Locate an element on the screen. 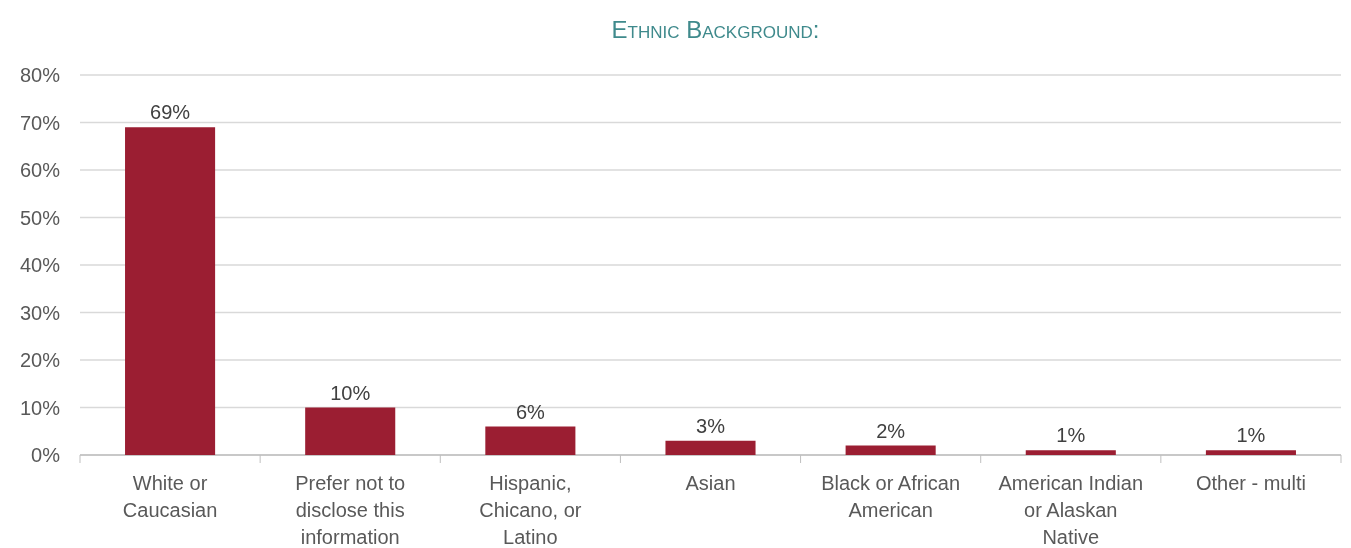 This screenshot has width=1351, height=548. x-tick-label: White or Caucasian is located at coordinates (170, 496).